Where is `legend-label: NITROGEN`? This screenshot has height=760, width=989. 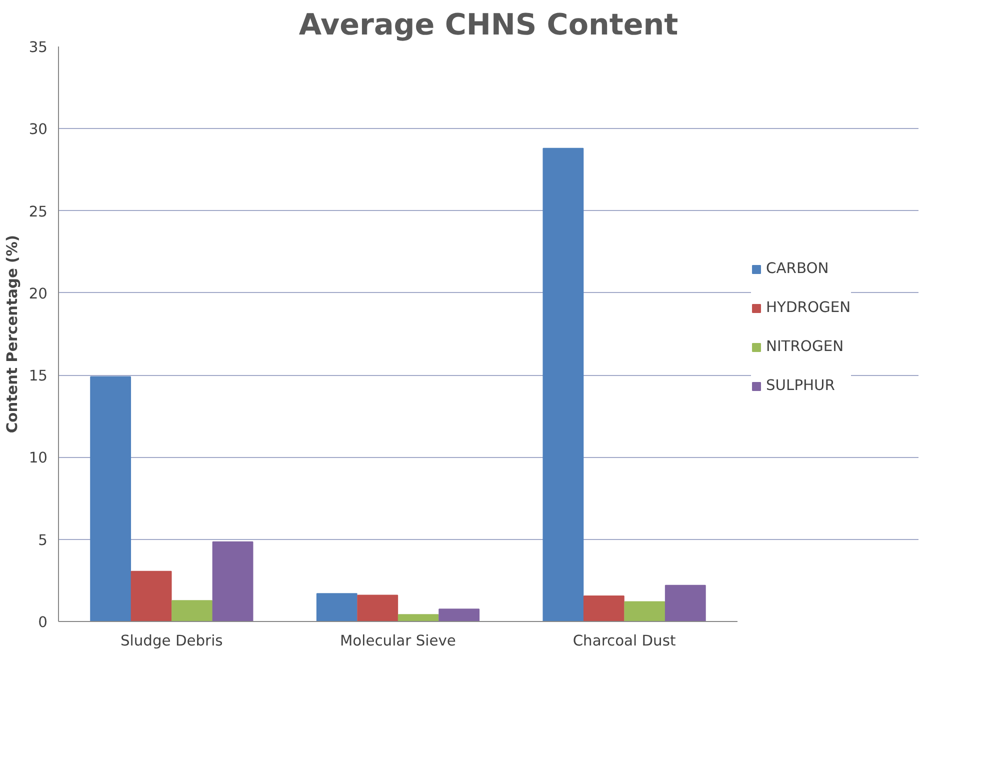
legend-label: NITROGEN is located at coordinates (805, 346).